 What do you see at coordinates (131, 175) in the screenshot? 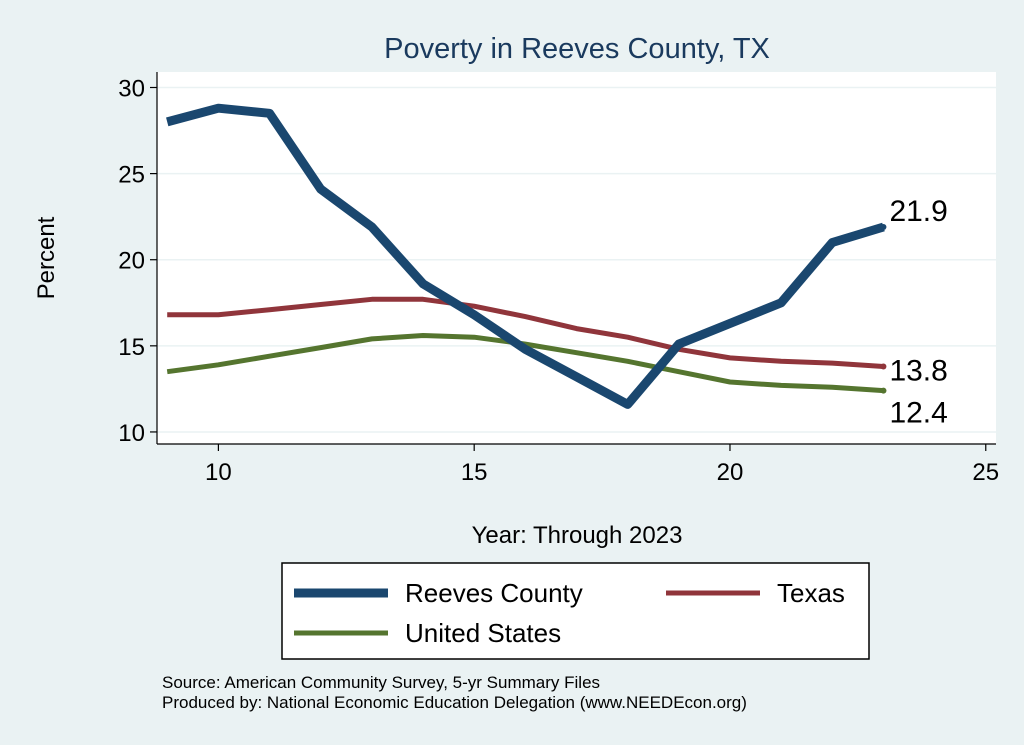
I see `y-tick-label-25: 25` at bounding box center [131, 175].